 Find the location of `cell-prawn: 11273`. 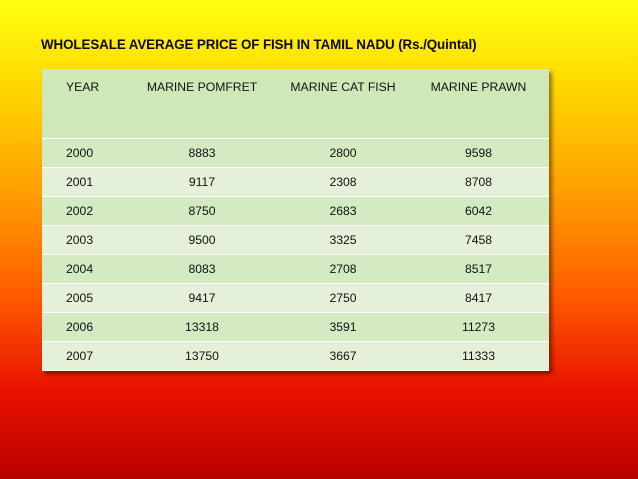

cell-prawn: 11273 is located at coordinates (478, 327).